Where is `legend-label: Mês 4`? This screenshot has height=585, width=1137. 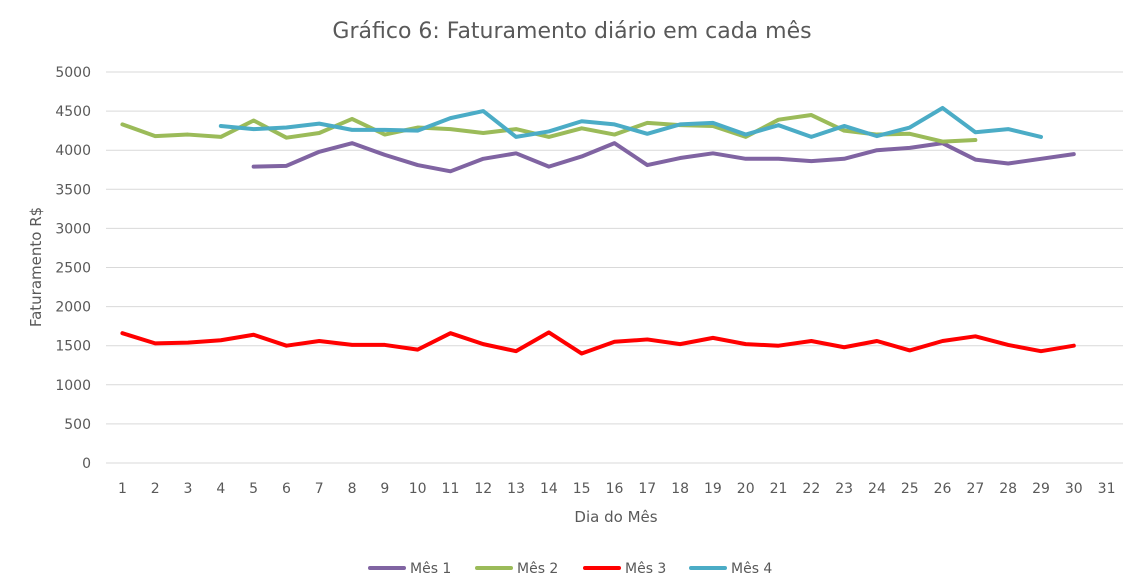 legend-label: Mês 4 is located at coordinates (751, 569).